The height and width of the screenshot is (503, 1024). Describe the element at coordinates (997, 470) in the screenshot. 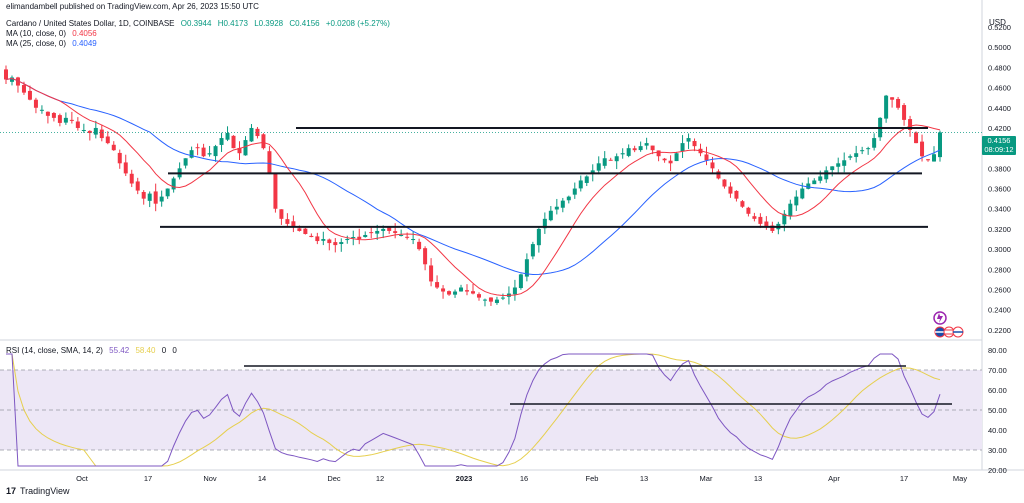

I see `rsi-tick-label: 20.00` at that location.